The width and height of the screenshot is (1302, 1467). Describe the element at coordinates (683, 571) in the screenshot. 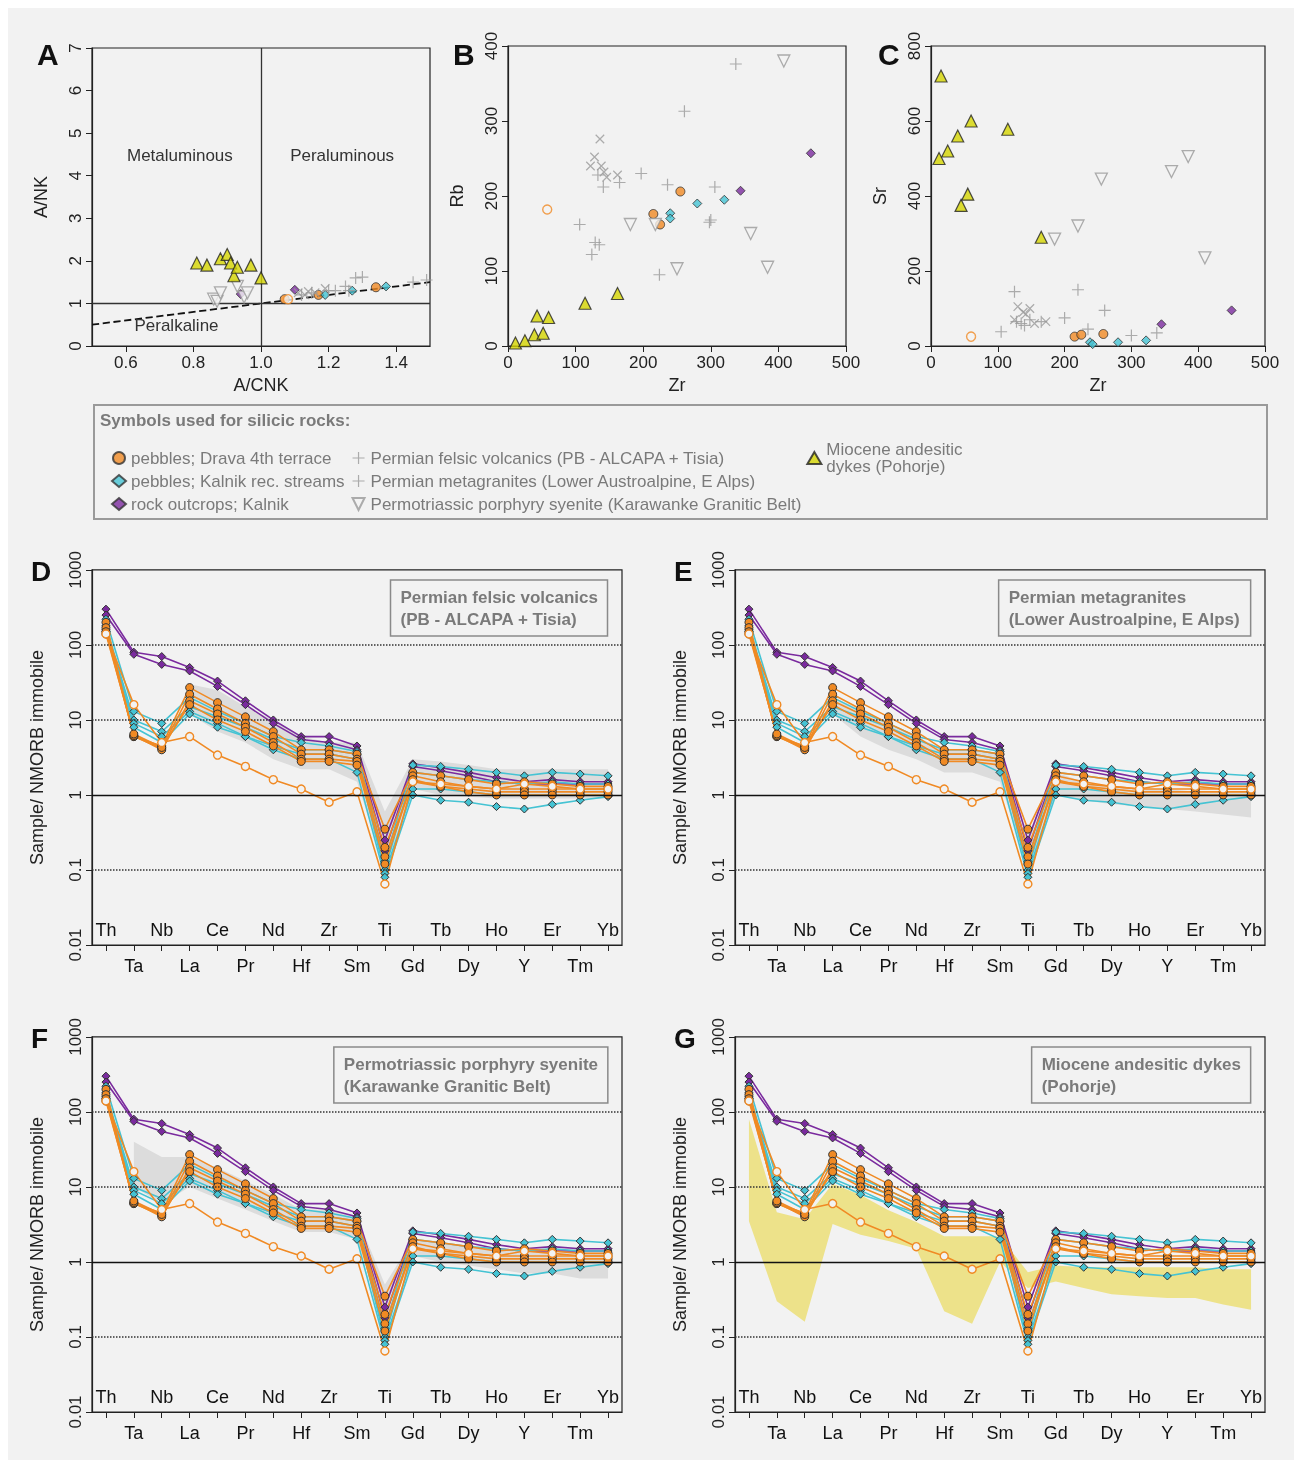

I see `chart-title: E` at that location.